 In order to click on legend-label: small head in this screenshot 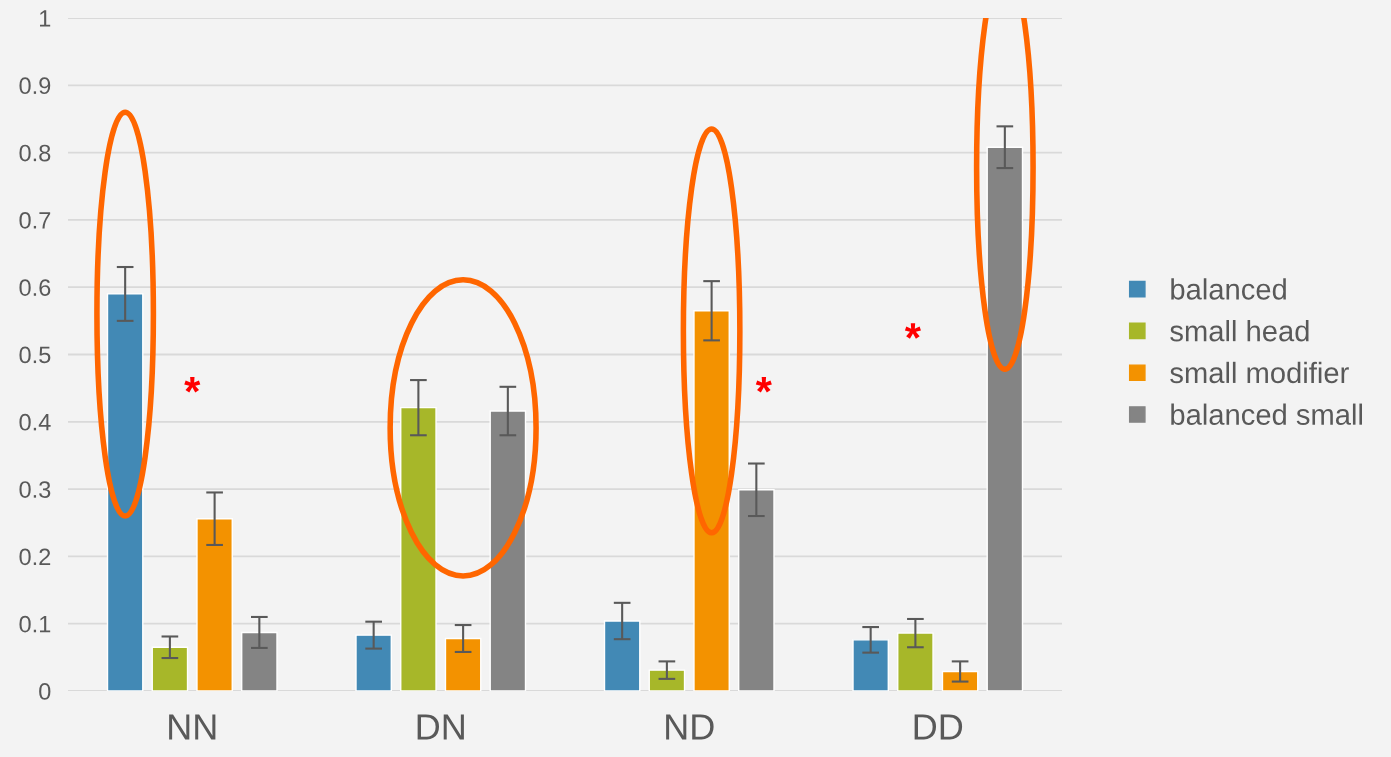, I will do `click(1239, 331)`.